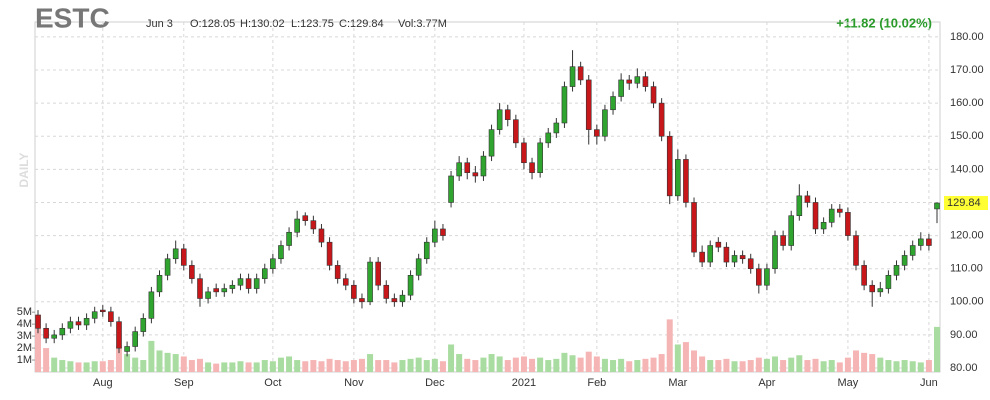  What do you see at coordinates (524, 383) in the screenshot?
I see `x-tick-label: 2021` at bounding box center [524, 383].